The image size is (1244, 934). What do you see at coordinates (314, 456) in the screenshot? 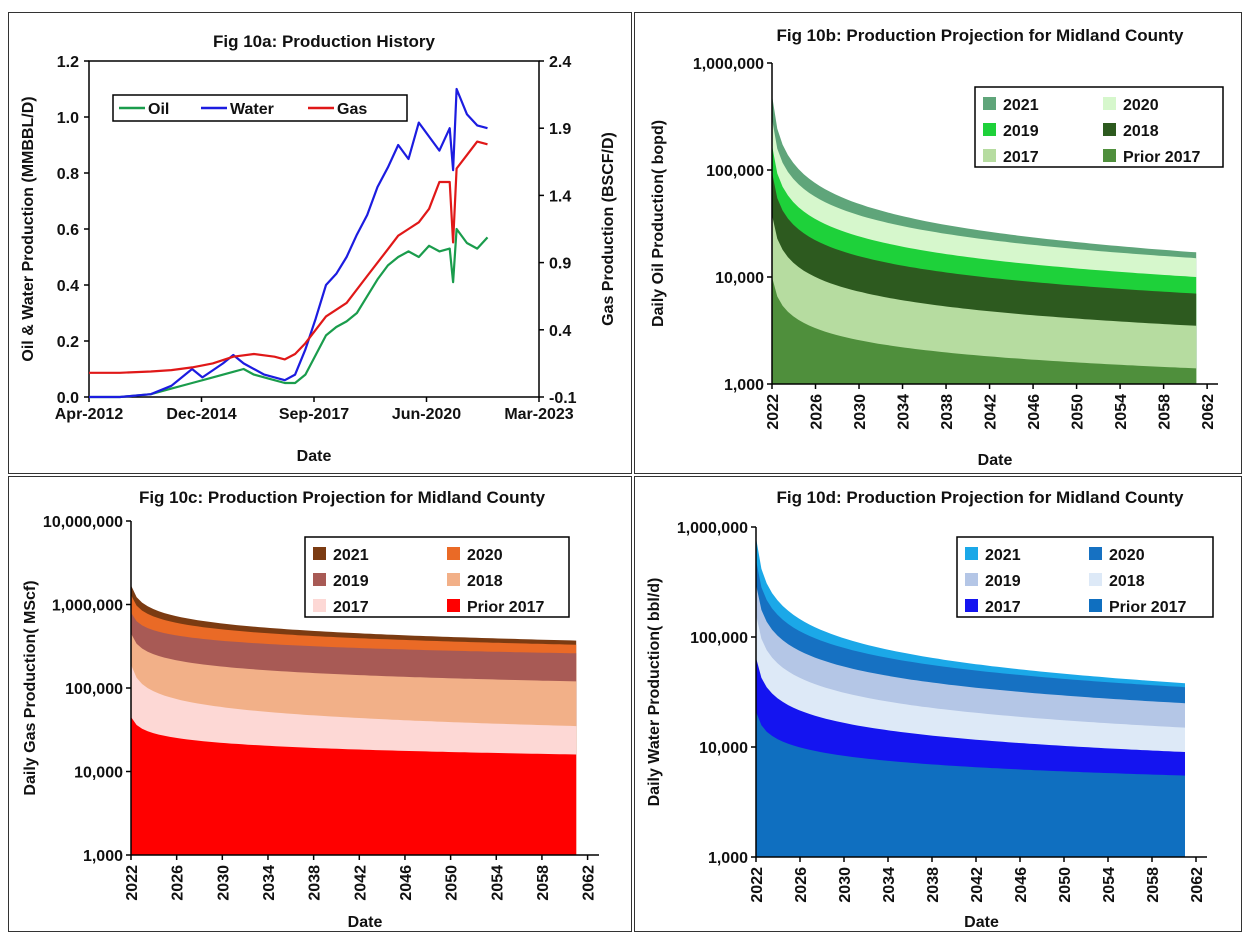
I see `x-axis-label: Date` at bounding box center [314, 456].